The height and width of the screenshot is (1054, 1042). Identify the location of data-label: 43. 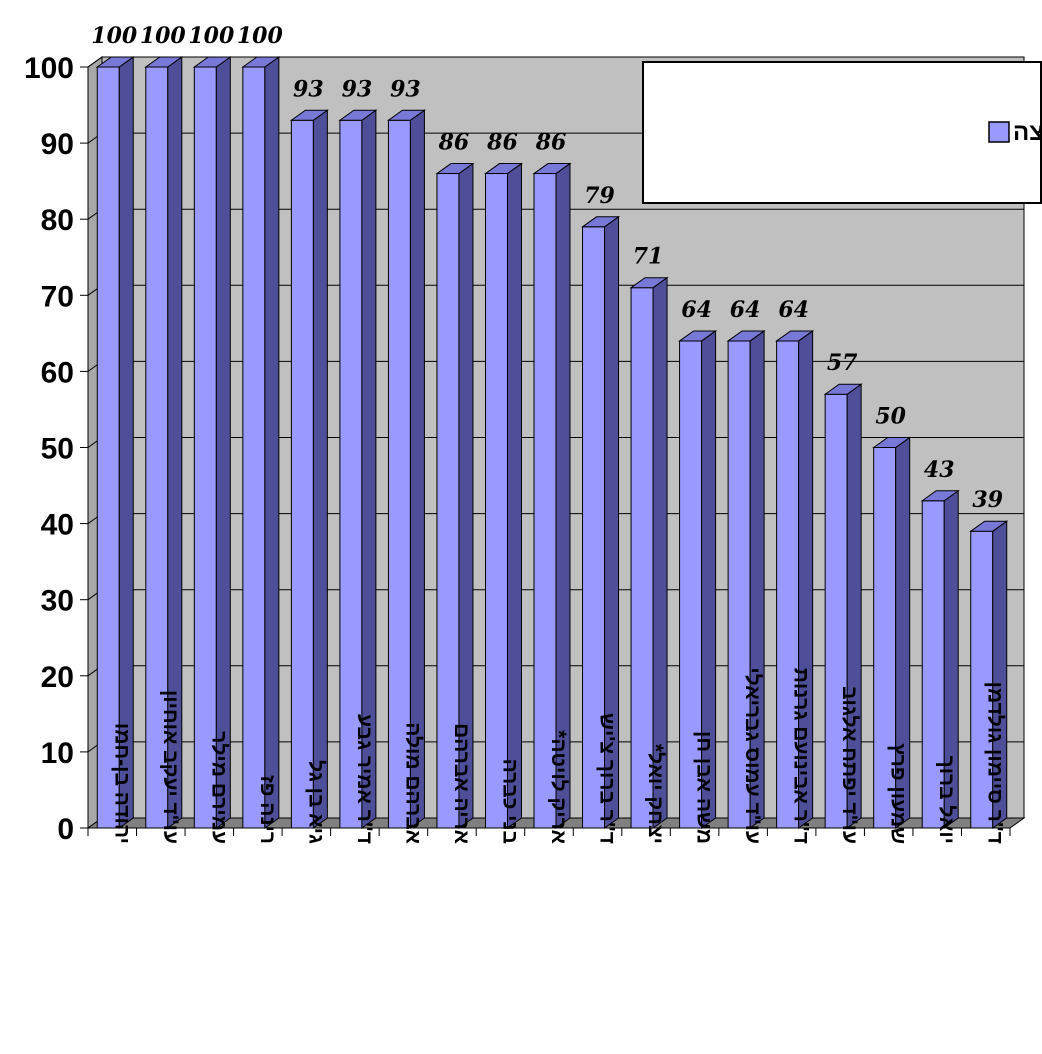
(939, 470).